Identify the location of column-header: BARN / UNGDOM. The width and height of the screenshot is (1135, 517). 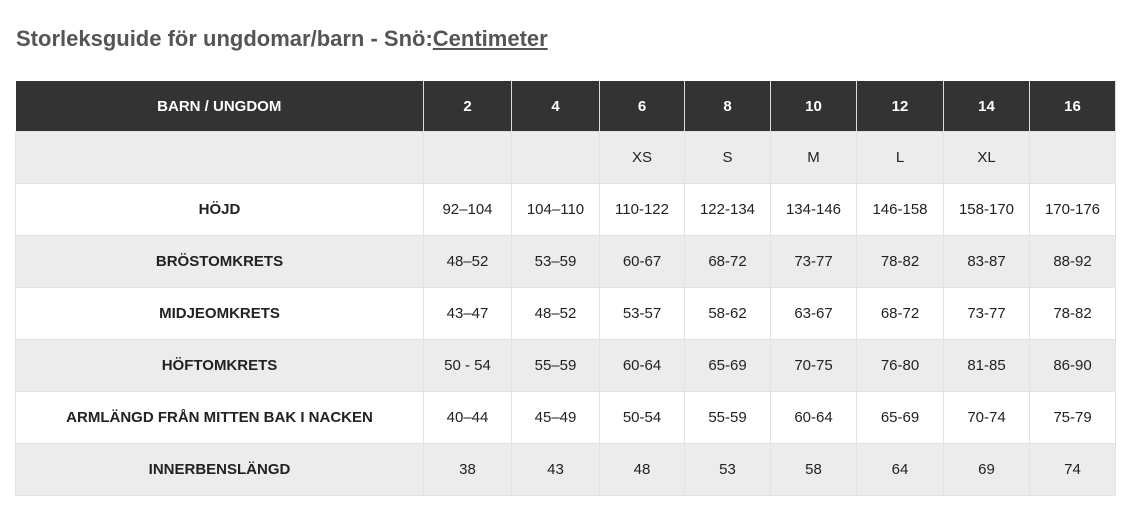
(219, 106).